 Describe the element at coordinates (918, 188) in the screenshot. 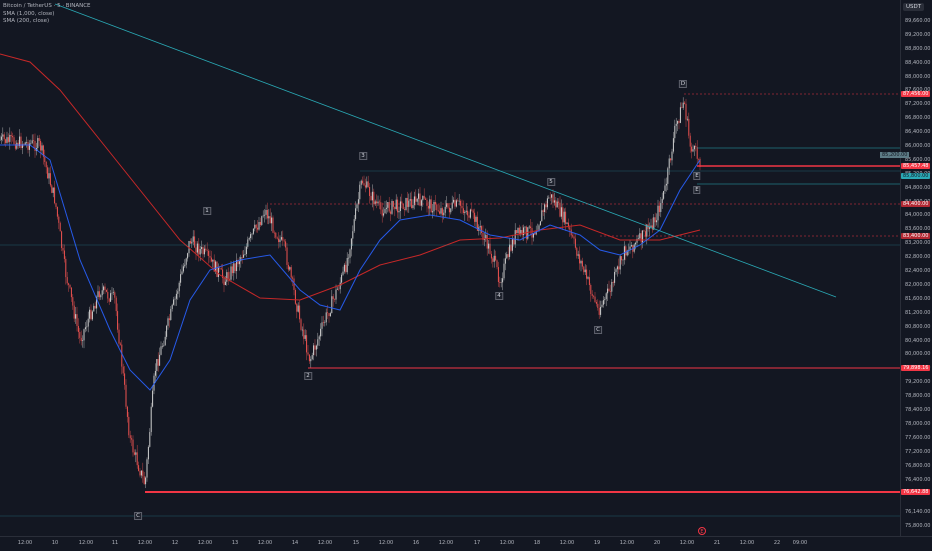

I see `price-tick: 84,800.00` at that location.